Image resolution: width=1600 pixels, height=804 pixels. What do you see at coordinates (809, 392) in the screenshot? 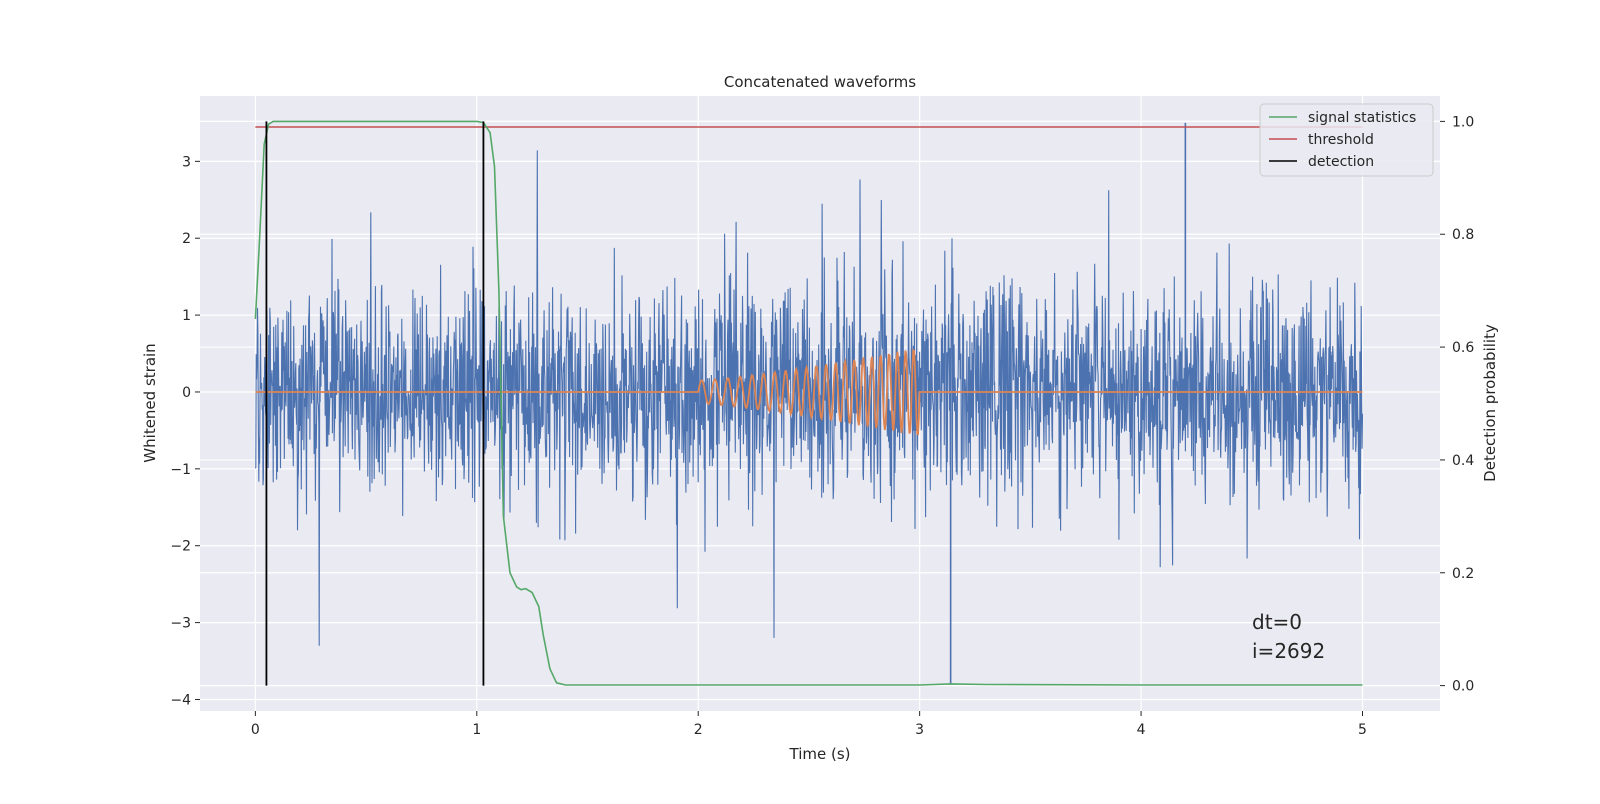
I see `series-injected-signal-line` at bounding box center [809, 392].